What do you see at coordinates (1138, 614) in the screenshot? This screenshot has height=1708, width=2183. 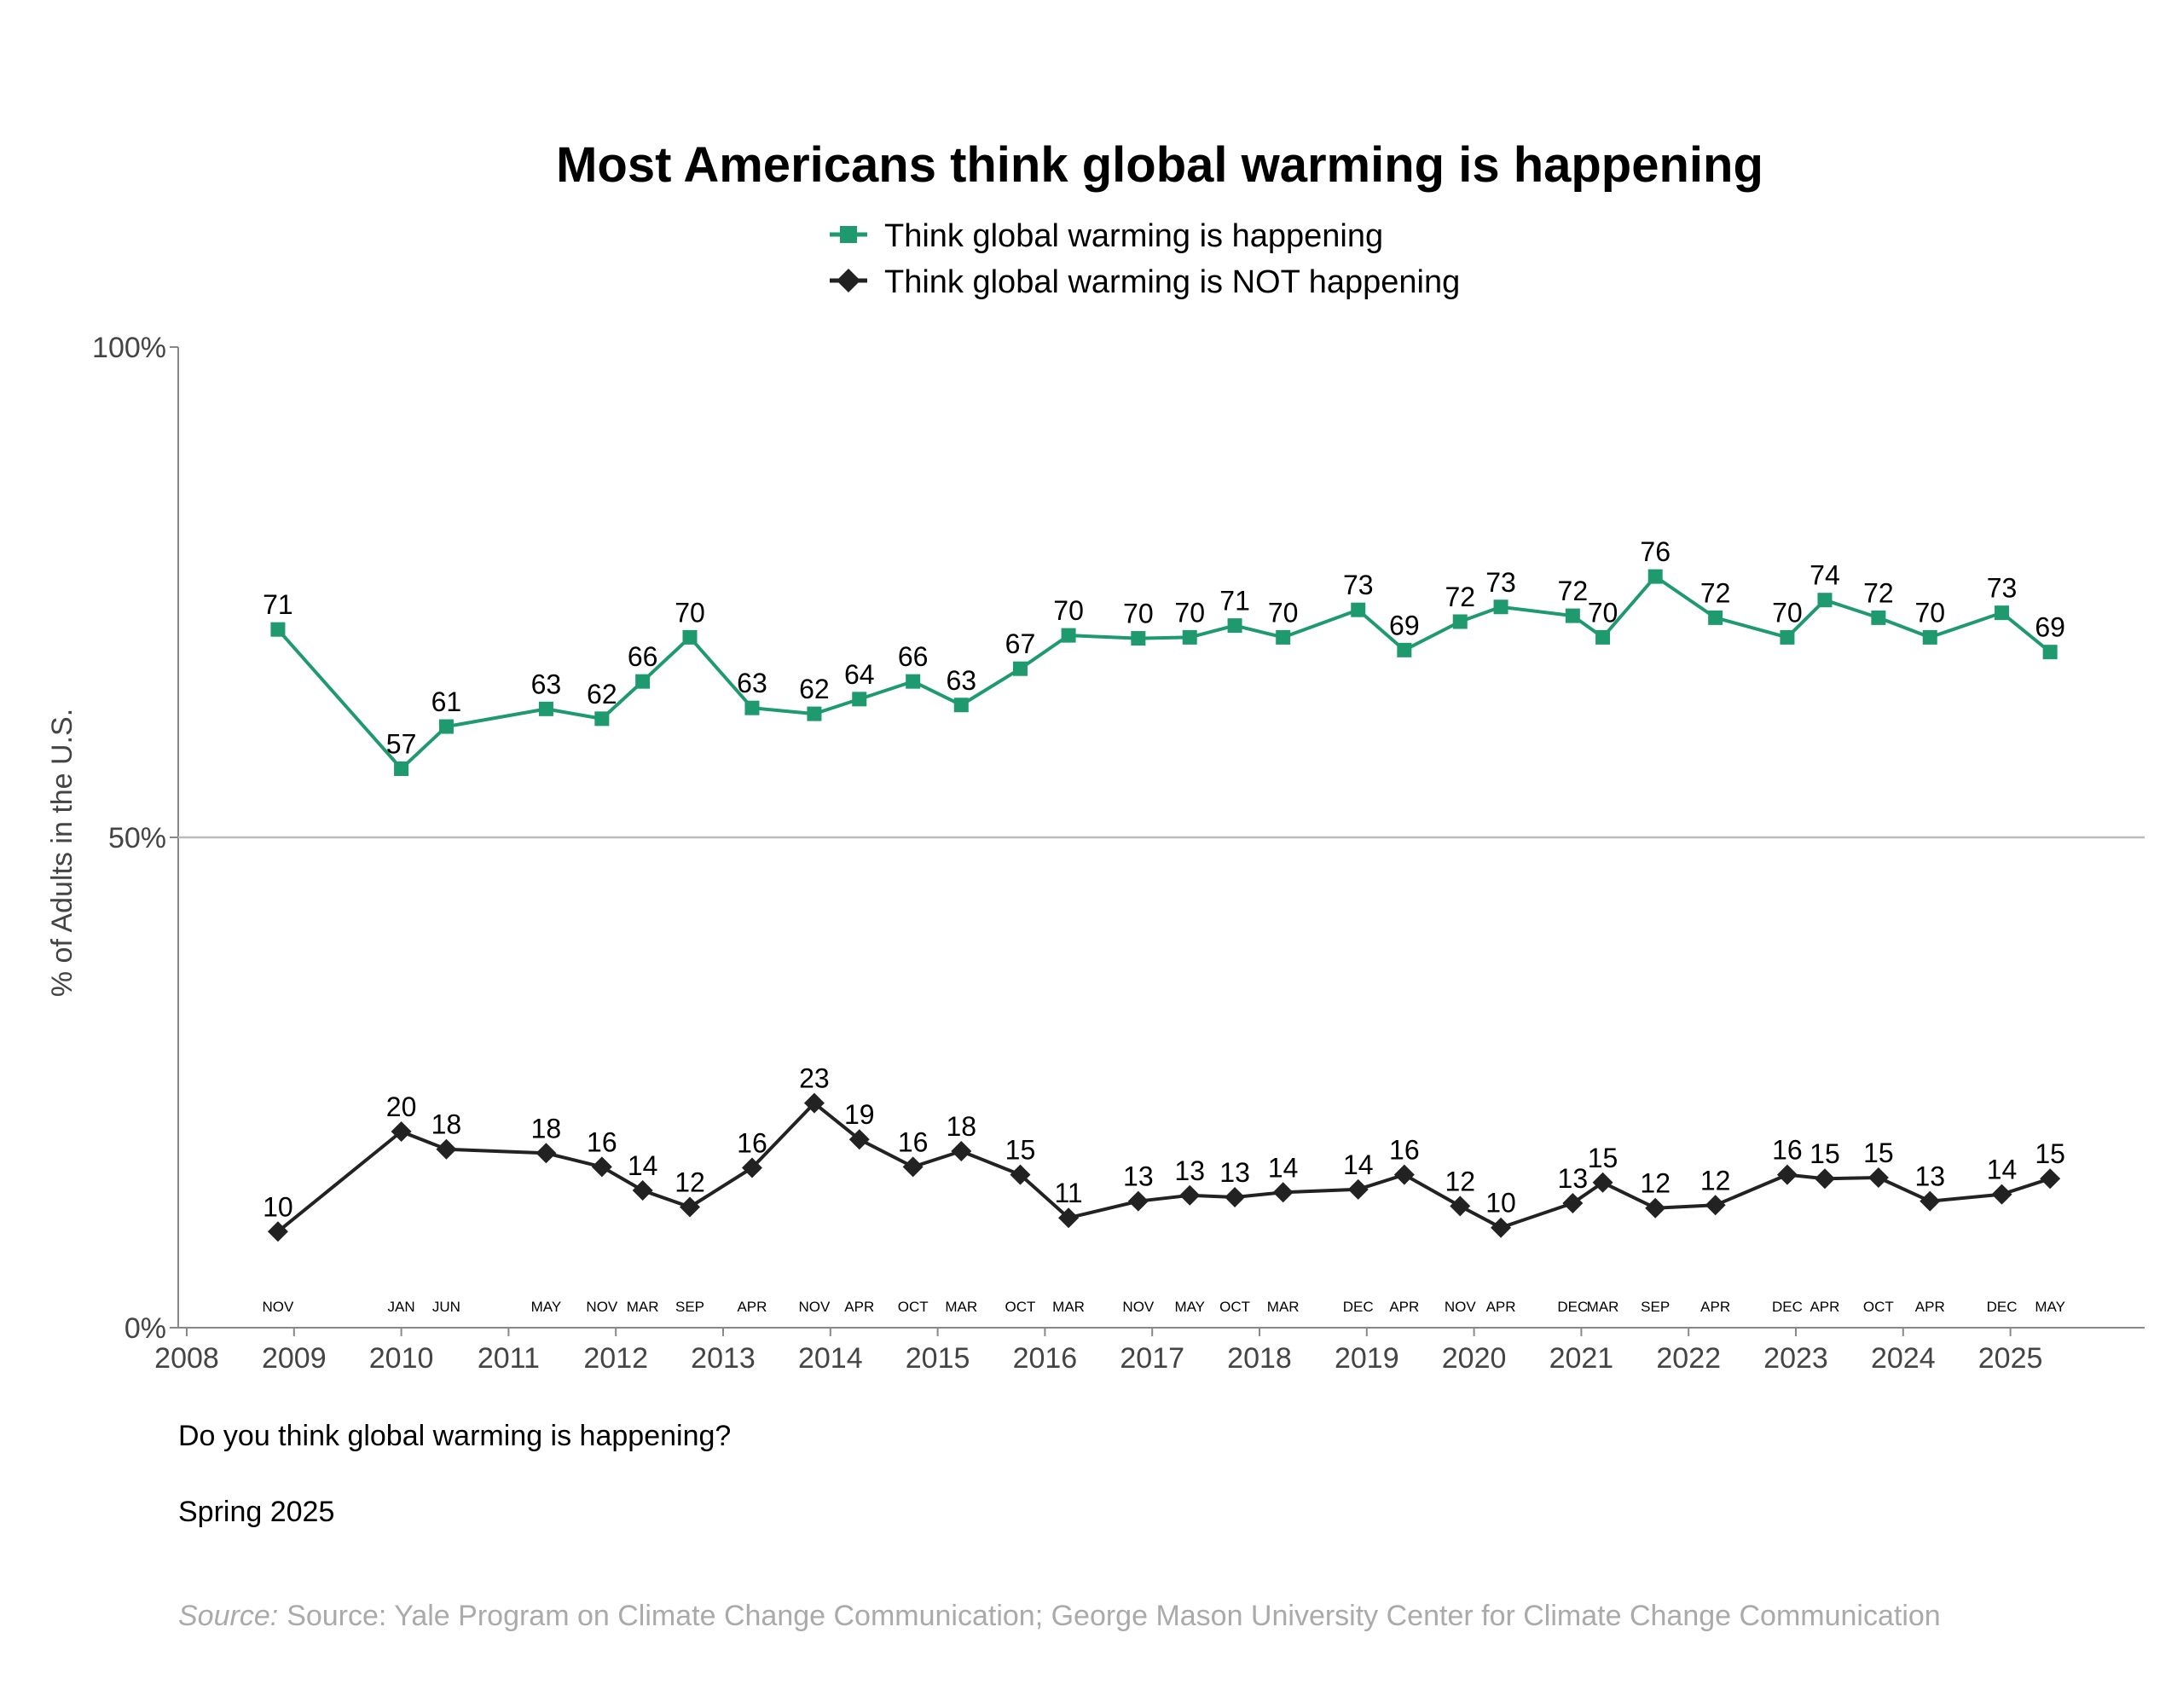 I see `data-label-0-14: 70` at bounding box center [1138, 614].